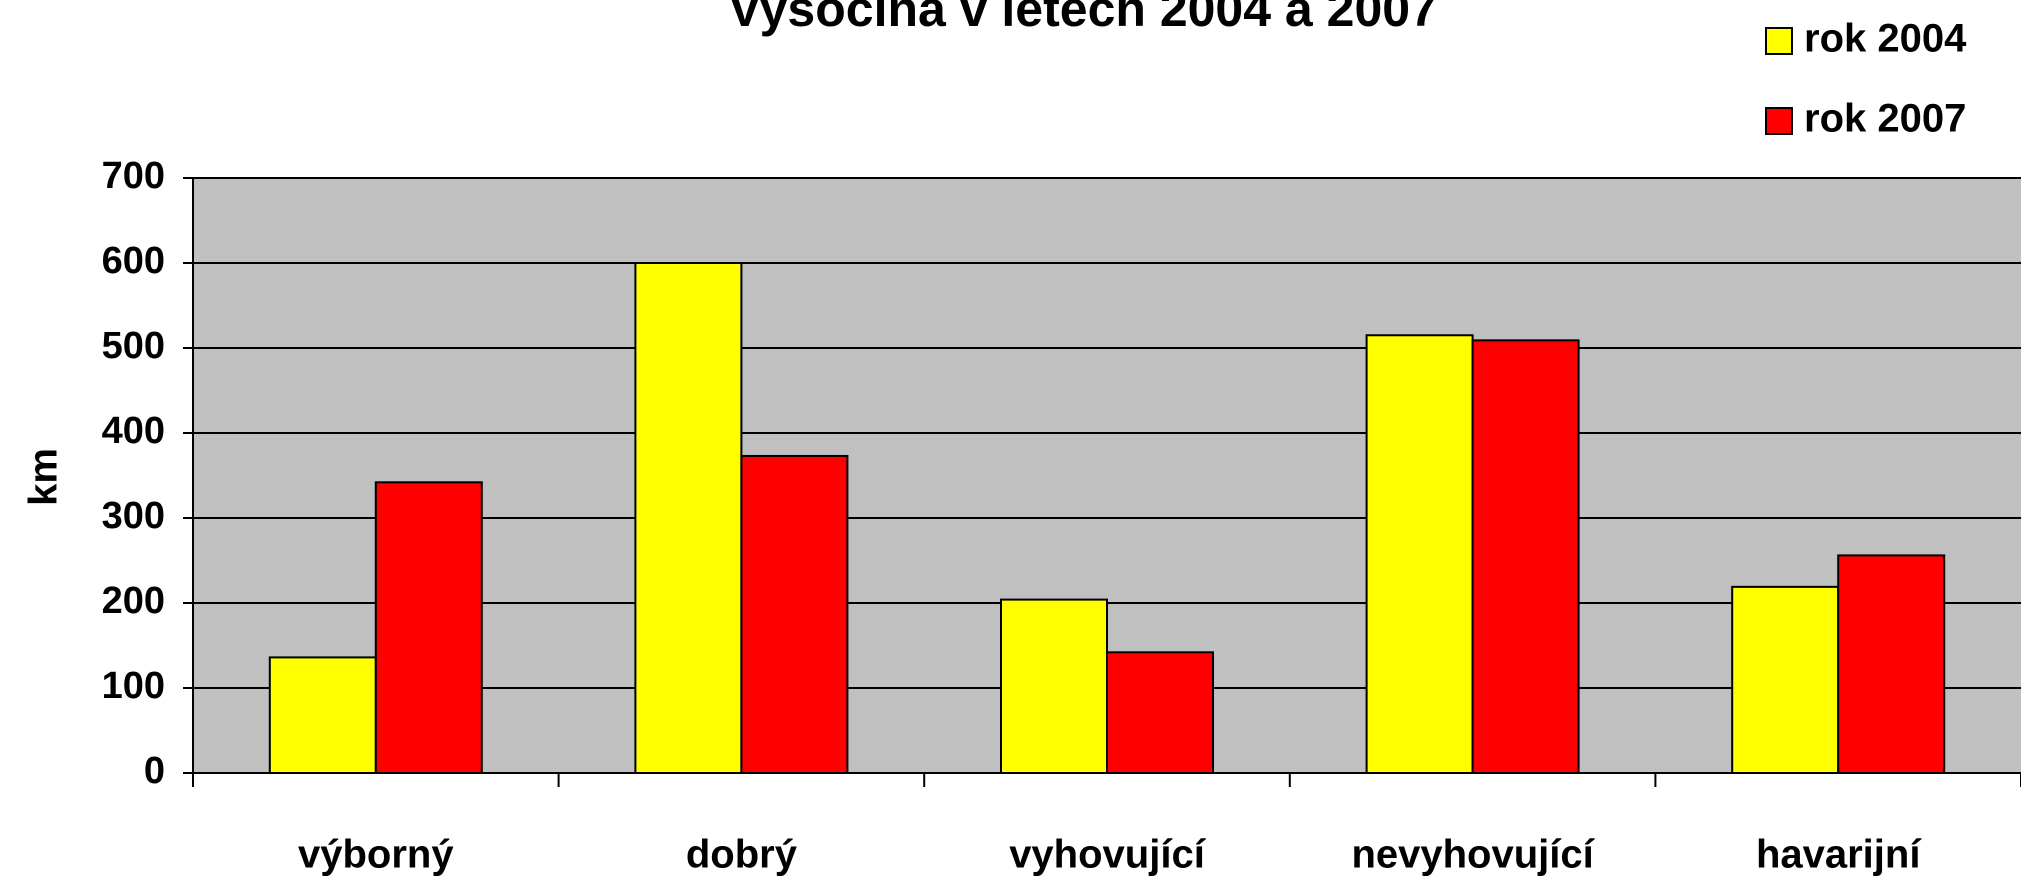  I want to click on y-tick-label: 0, so click(154, 771).